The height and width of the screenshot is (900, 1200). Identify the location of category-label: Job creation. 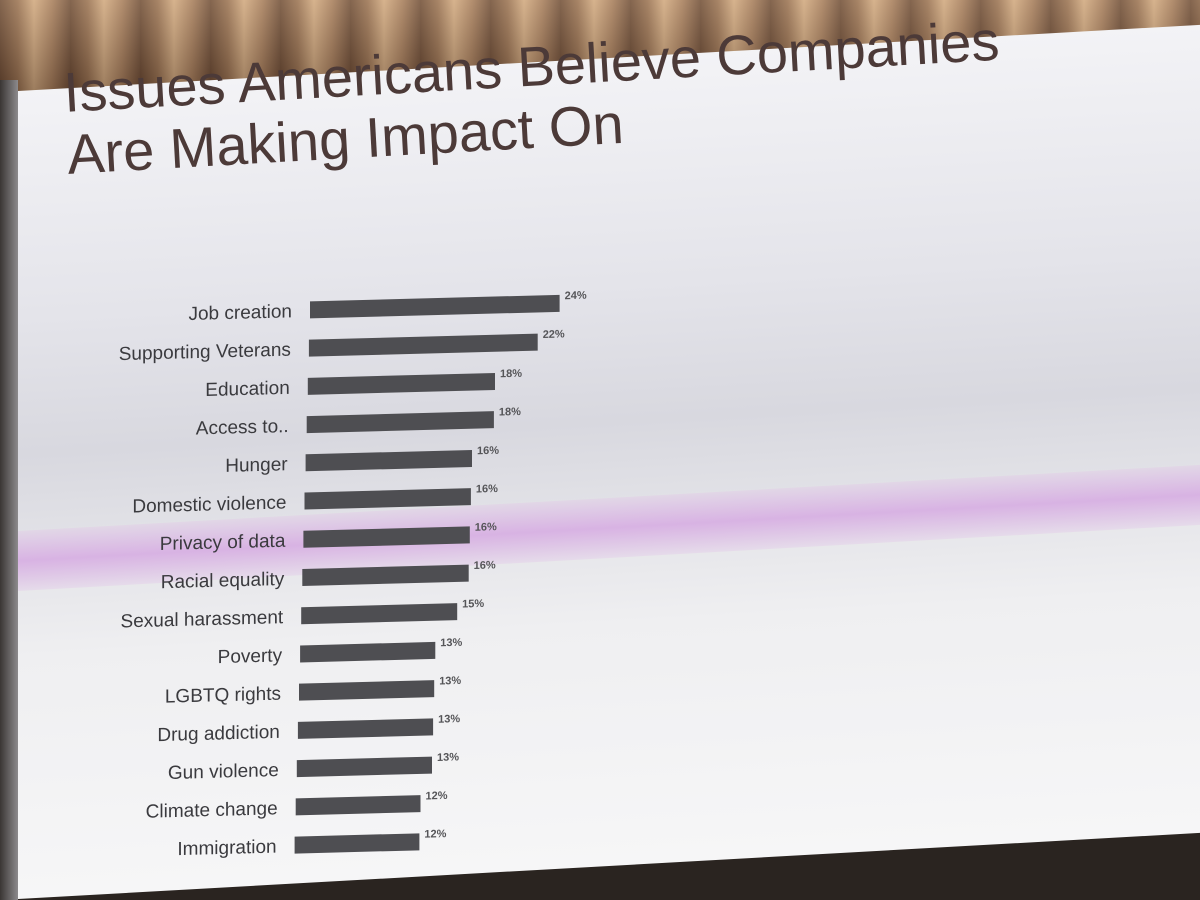
(240, 313).